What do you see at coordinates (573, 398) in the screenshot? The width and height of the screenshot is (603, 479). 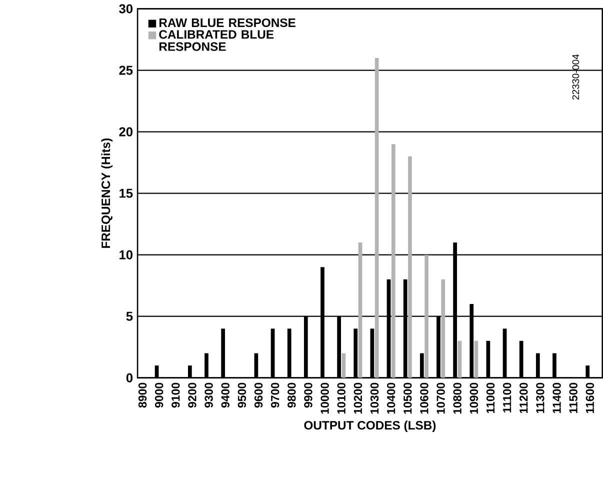 I see `x-tick-label: 11500` at bounding box center [573, 398].